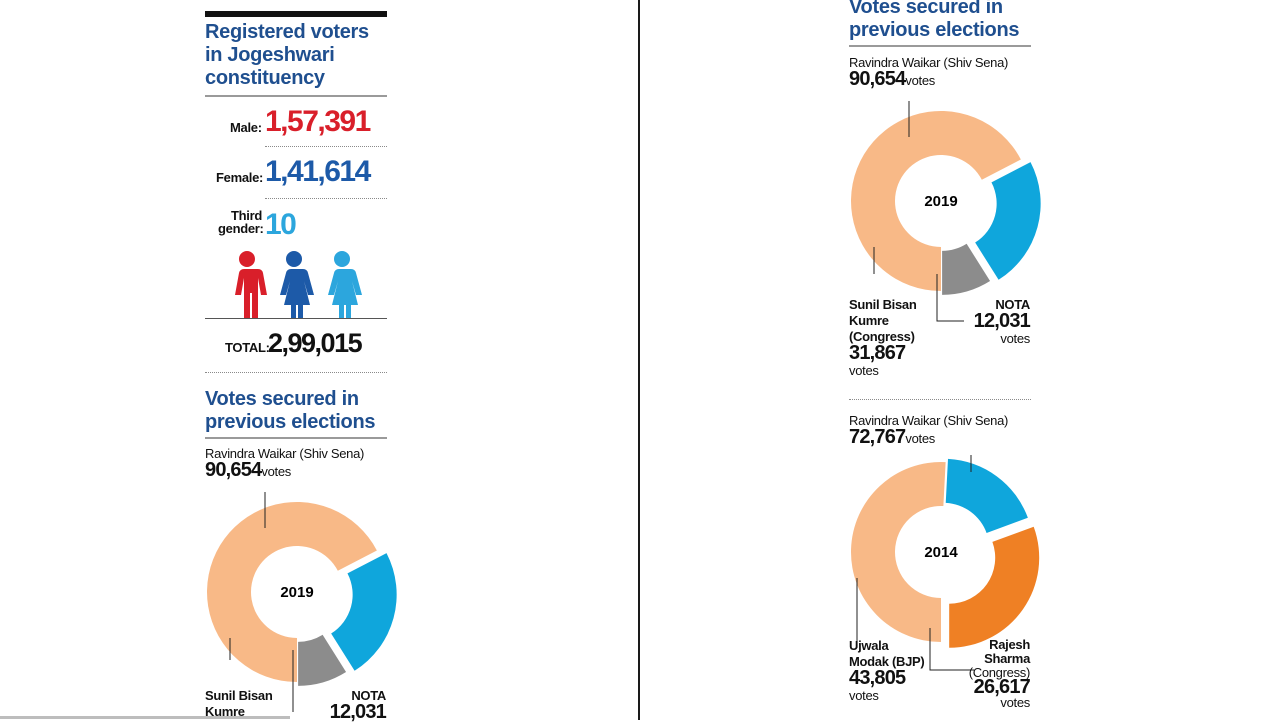  Describe the element at coordinates (318, 171) in the screenshot. I see `female-value: 1,41,614` at that location.